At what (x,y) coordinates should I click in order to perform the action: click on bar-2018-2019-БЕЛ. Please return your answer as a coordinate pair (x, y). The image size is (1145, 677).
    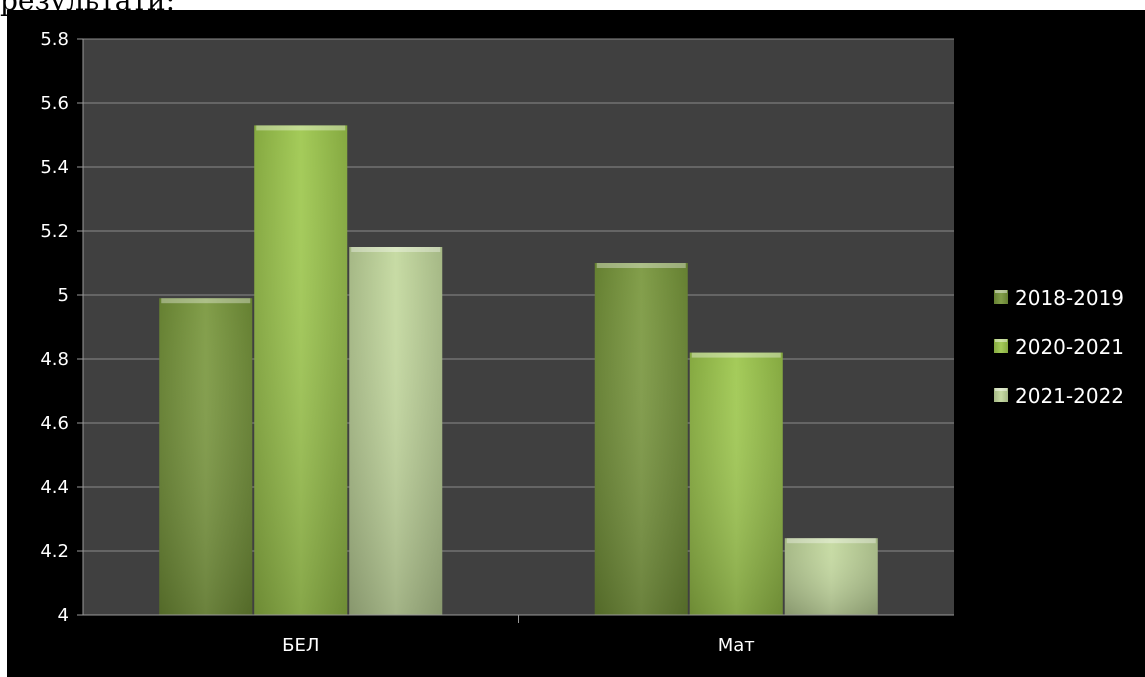
    Looking at the image, I should click on (206, 456).